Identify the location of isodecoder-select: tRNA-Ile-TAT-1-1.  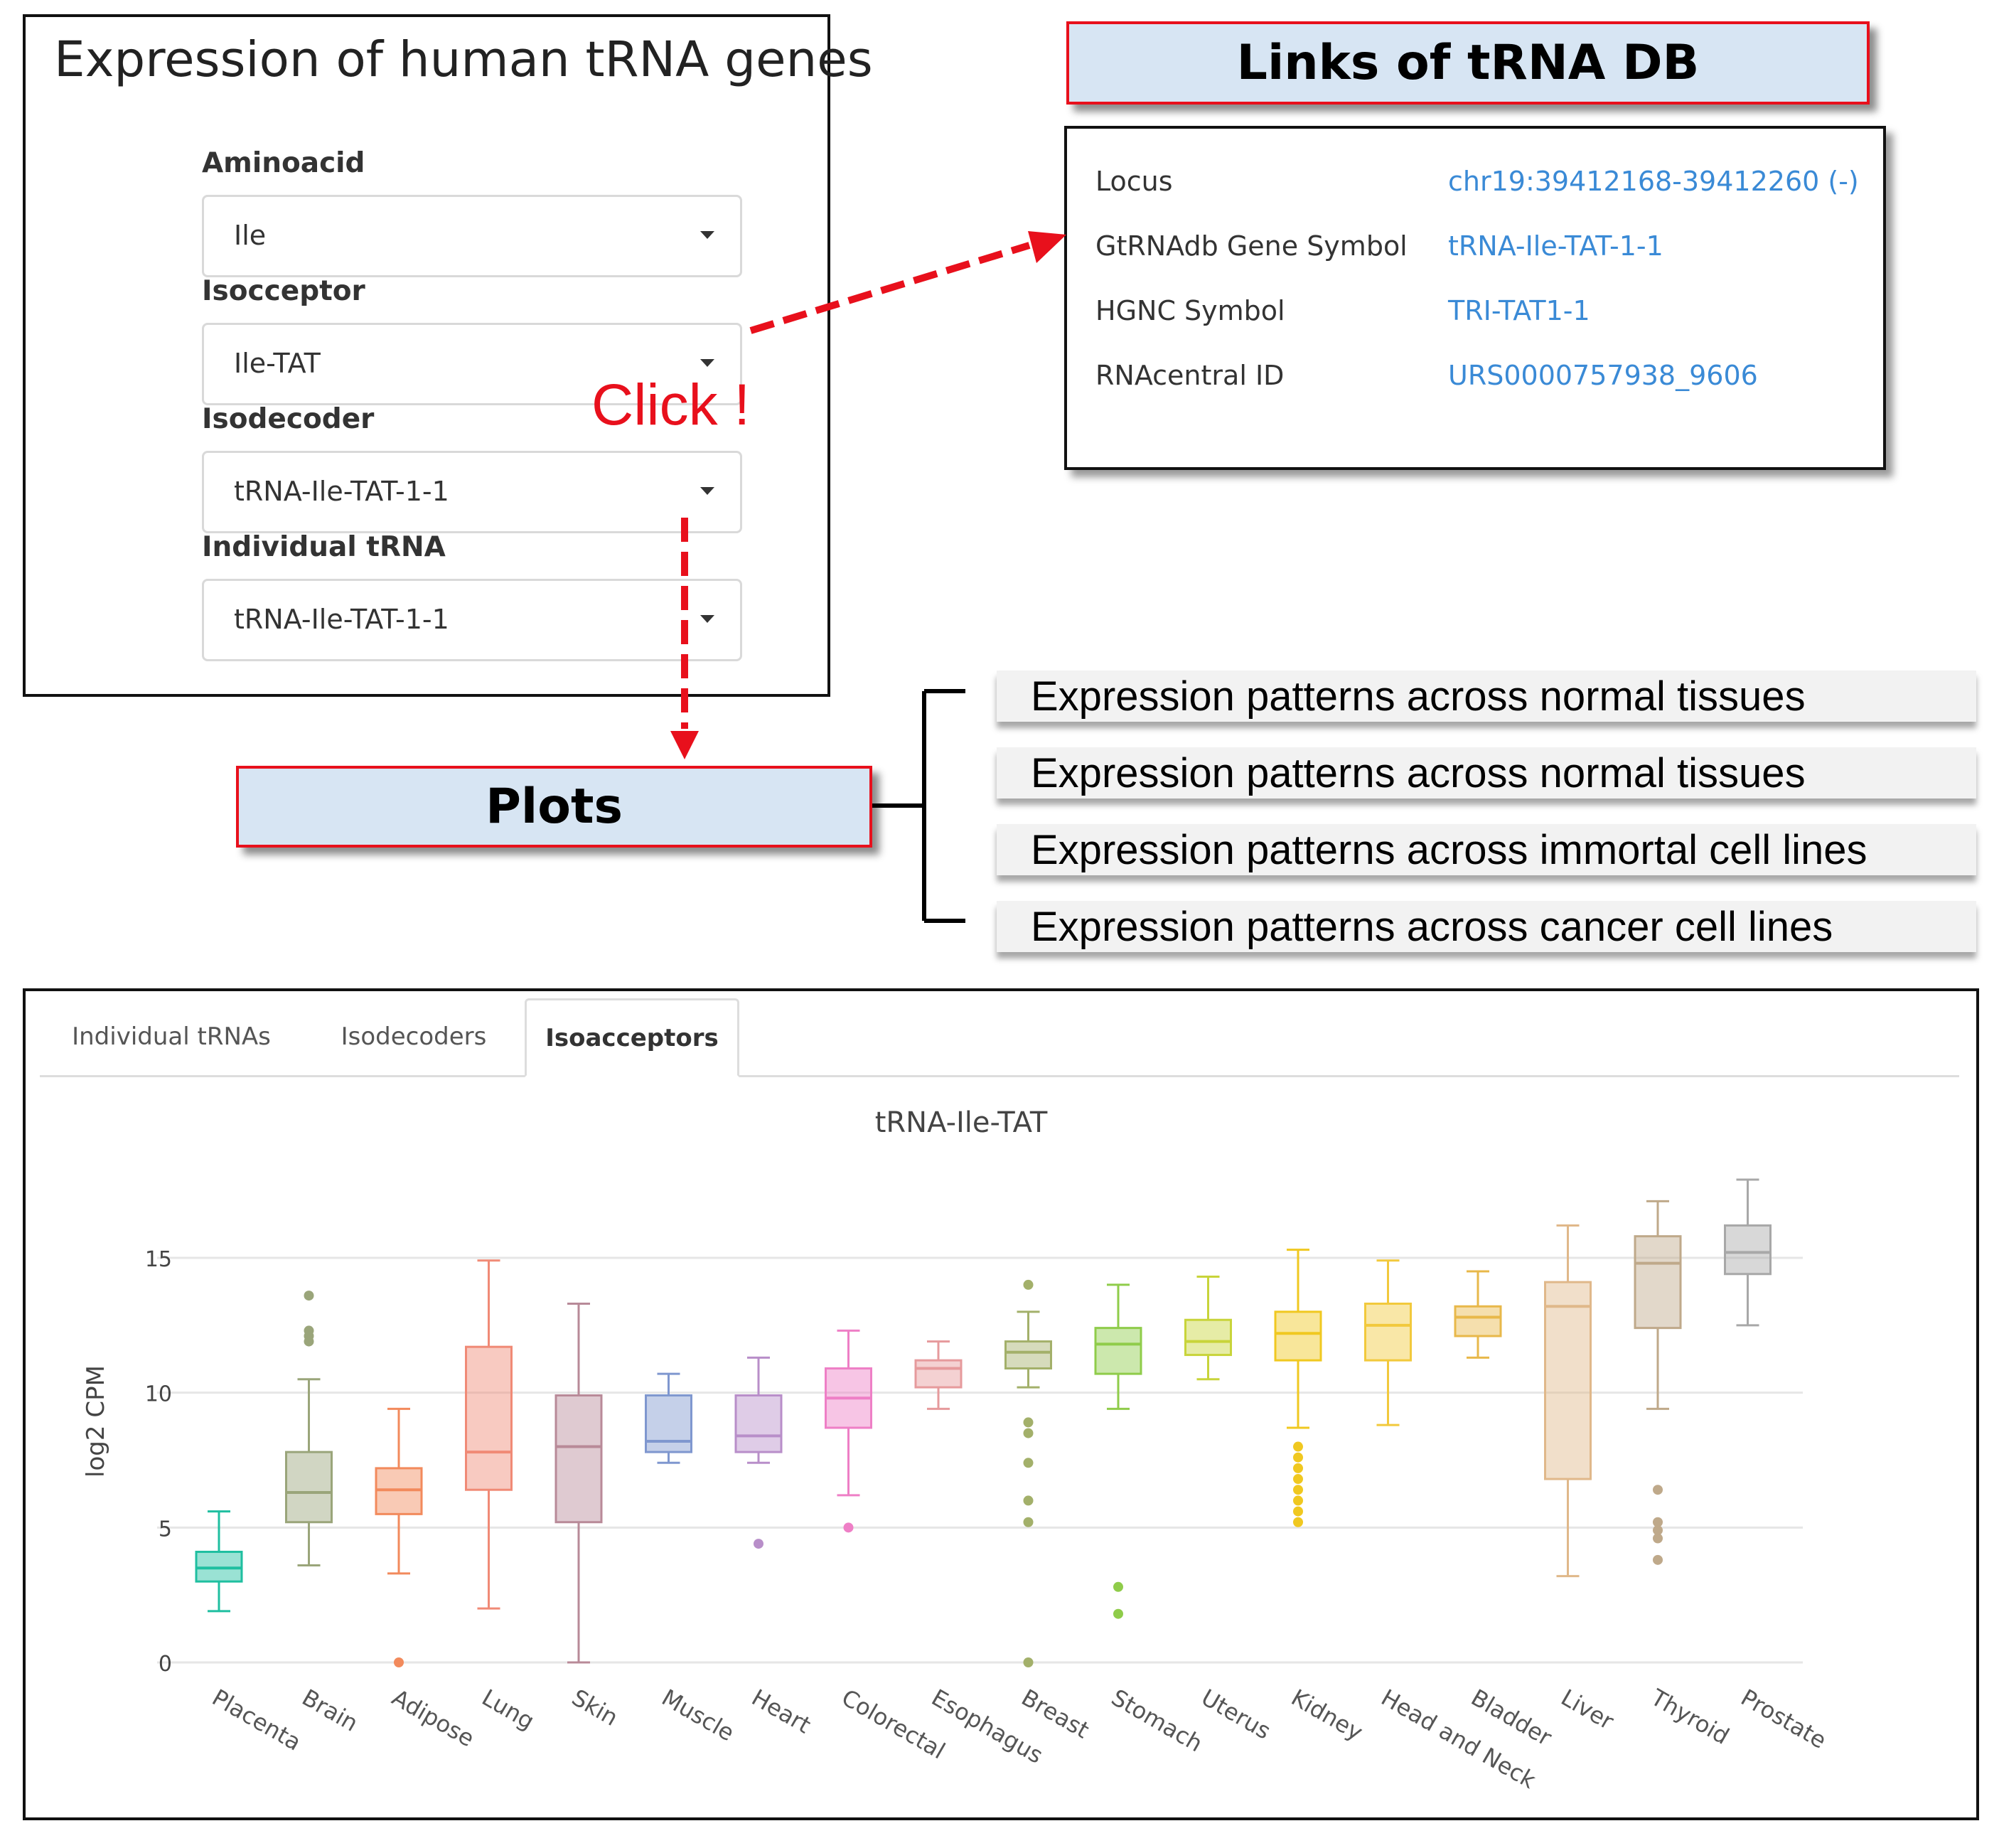
(472, 492).